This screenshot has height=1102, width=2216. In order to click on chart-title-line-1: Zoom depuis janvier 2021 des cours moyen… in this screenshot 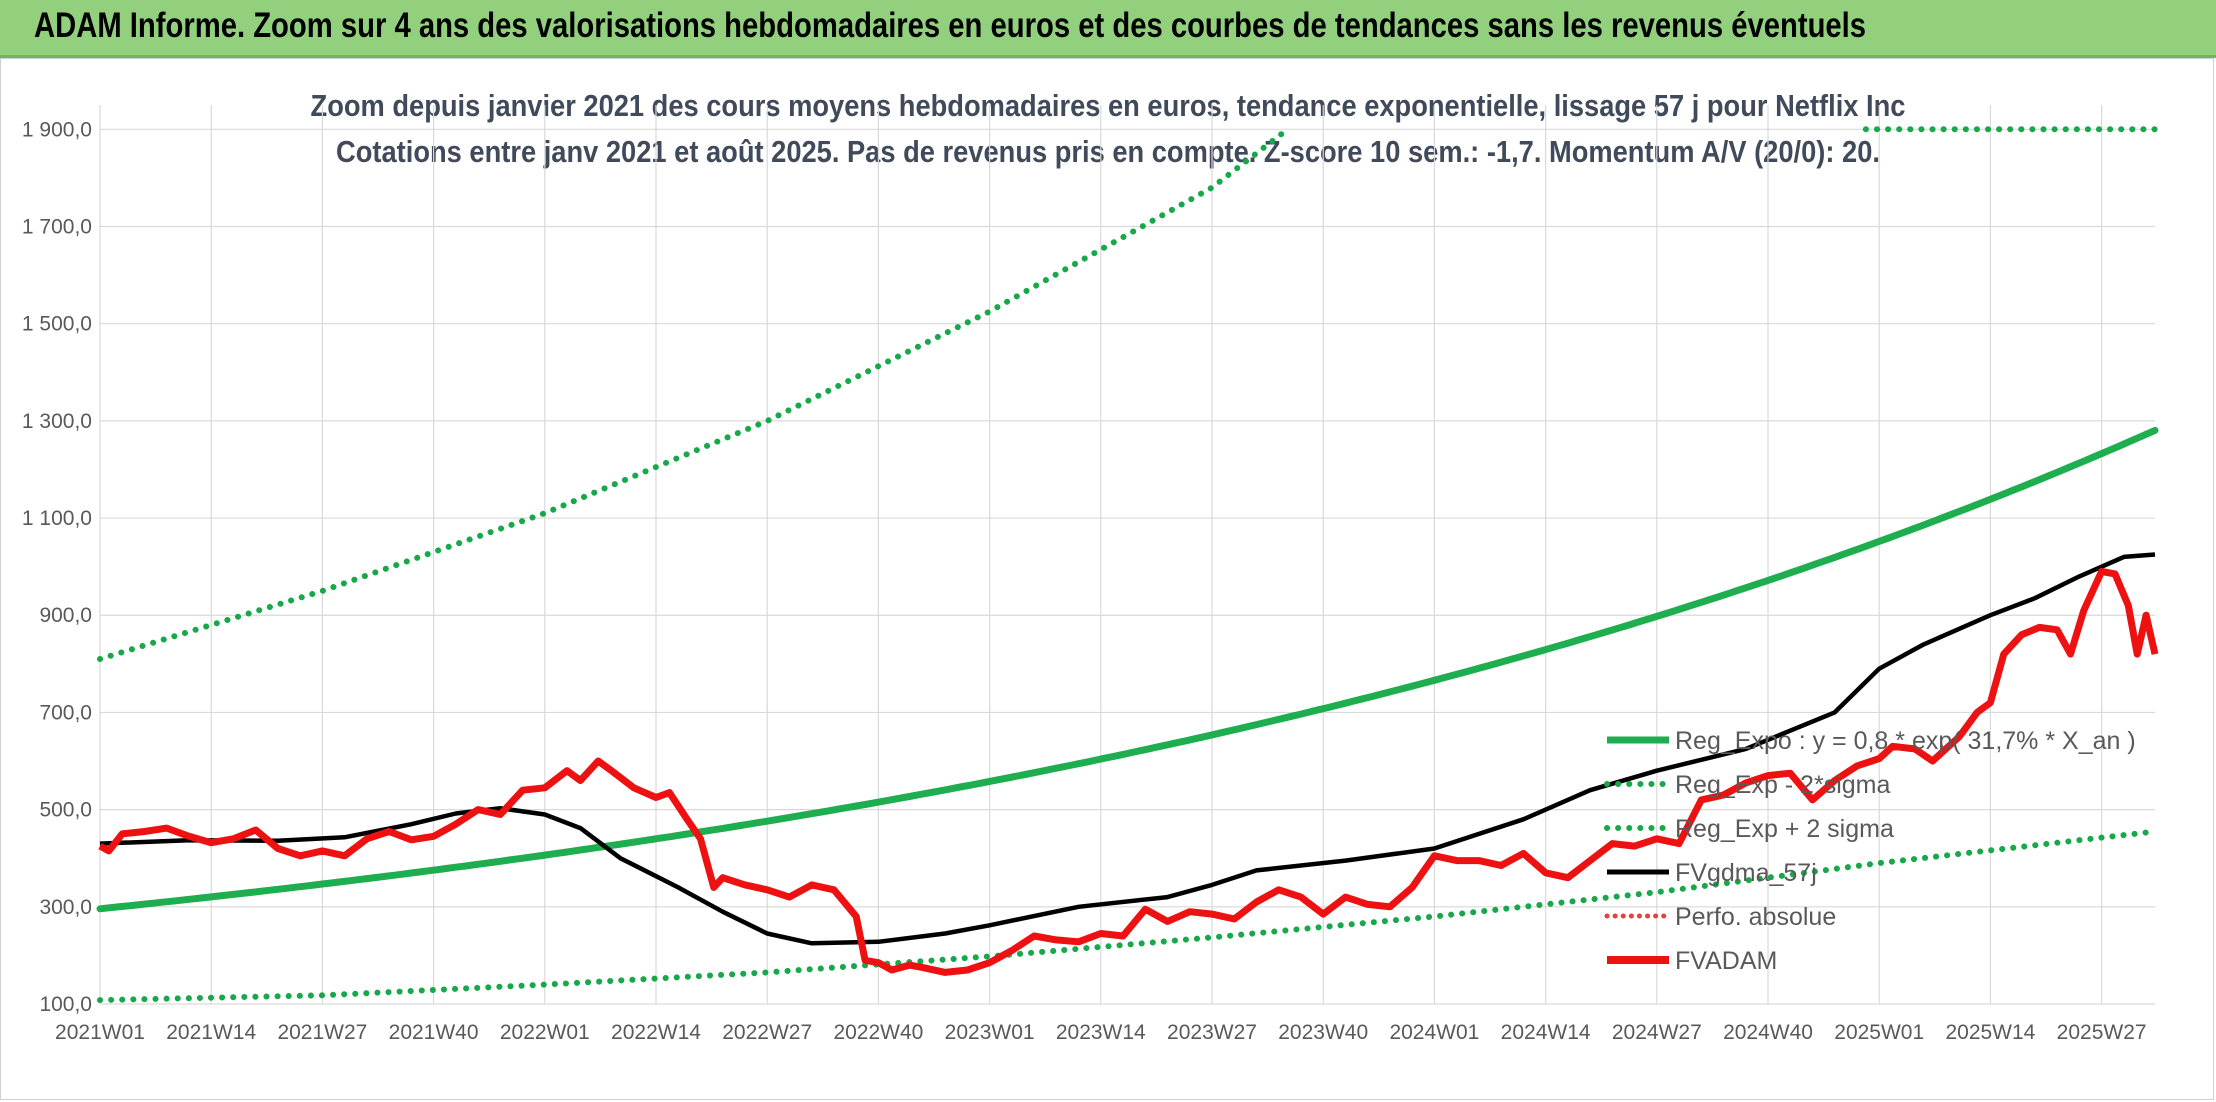, I will do `click(1108, 105)`.